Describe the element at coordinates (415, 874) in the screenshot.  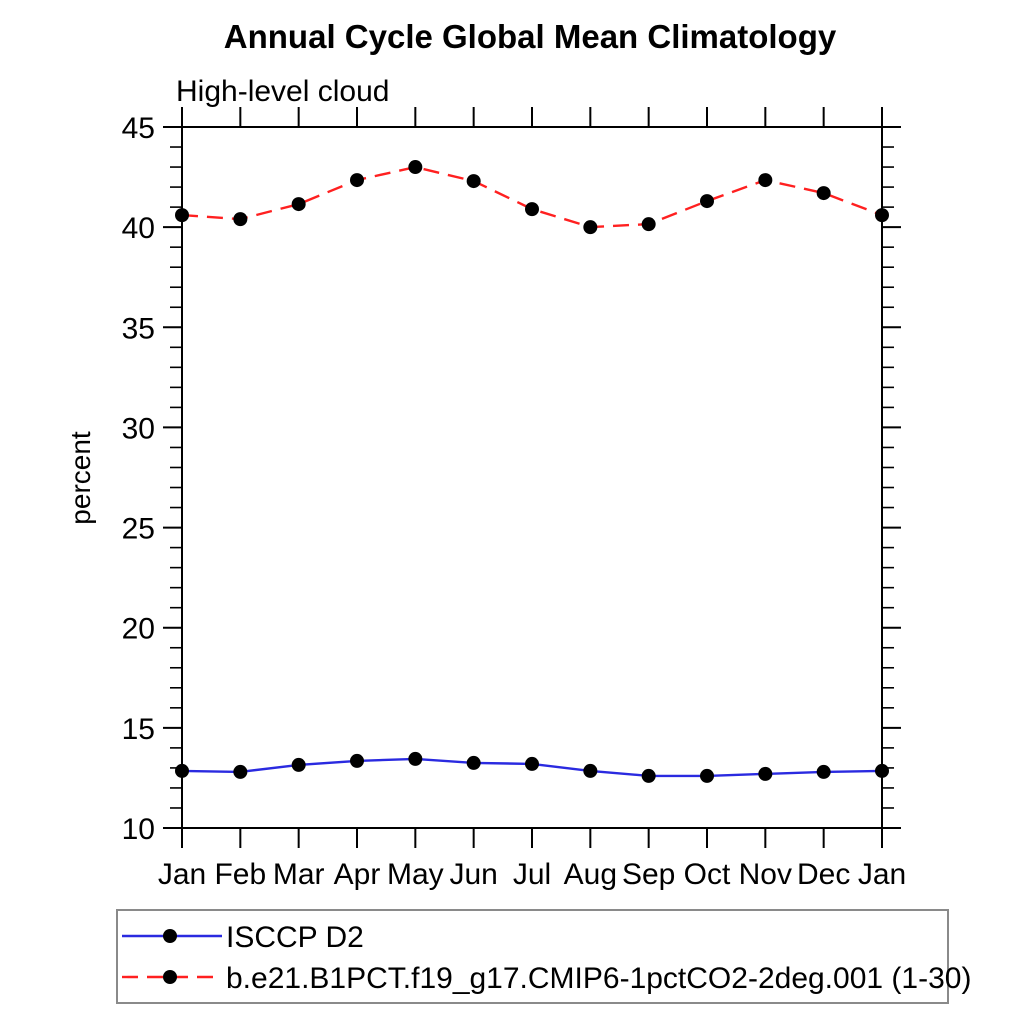
I see `x-tick-label: May` at that location.